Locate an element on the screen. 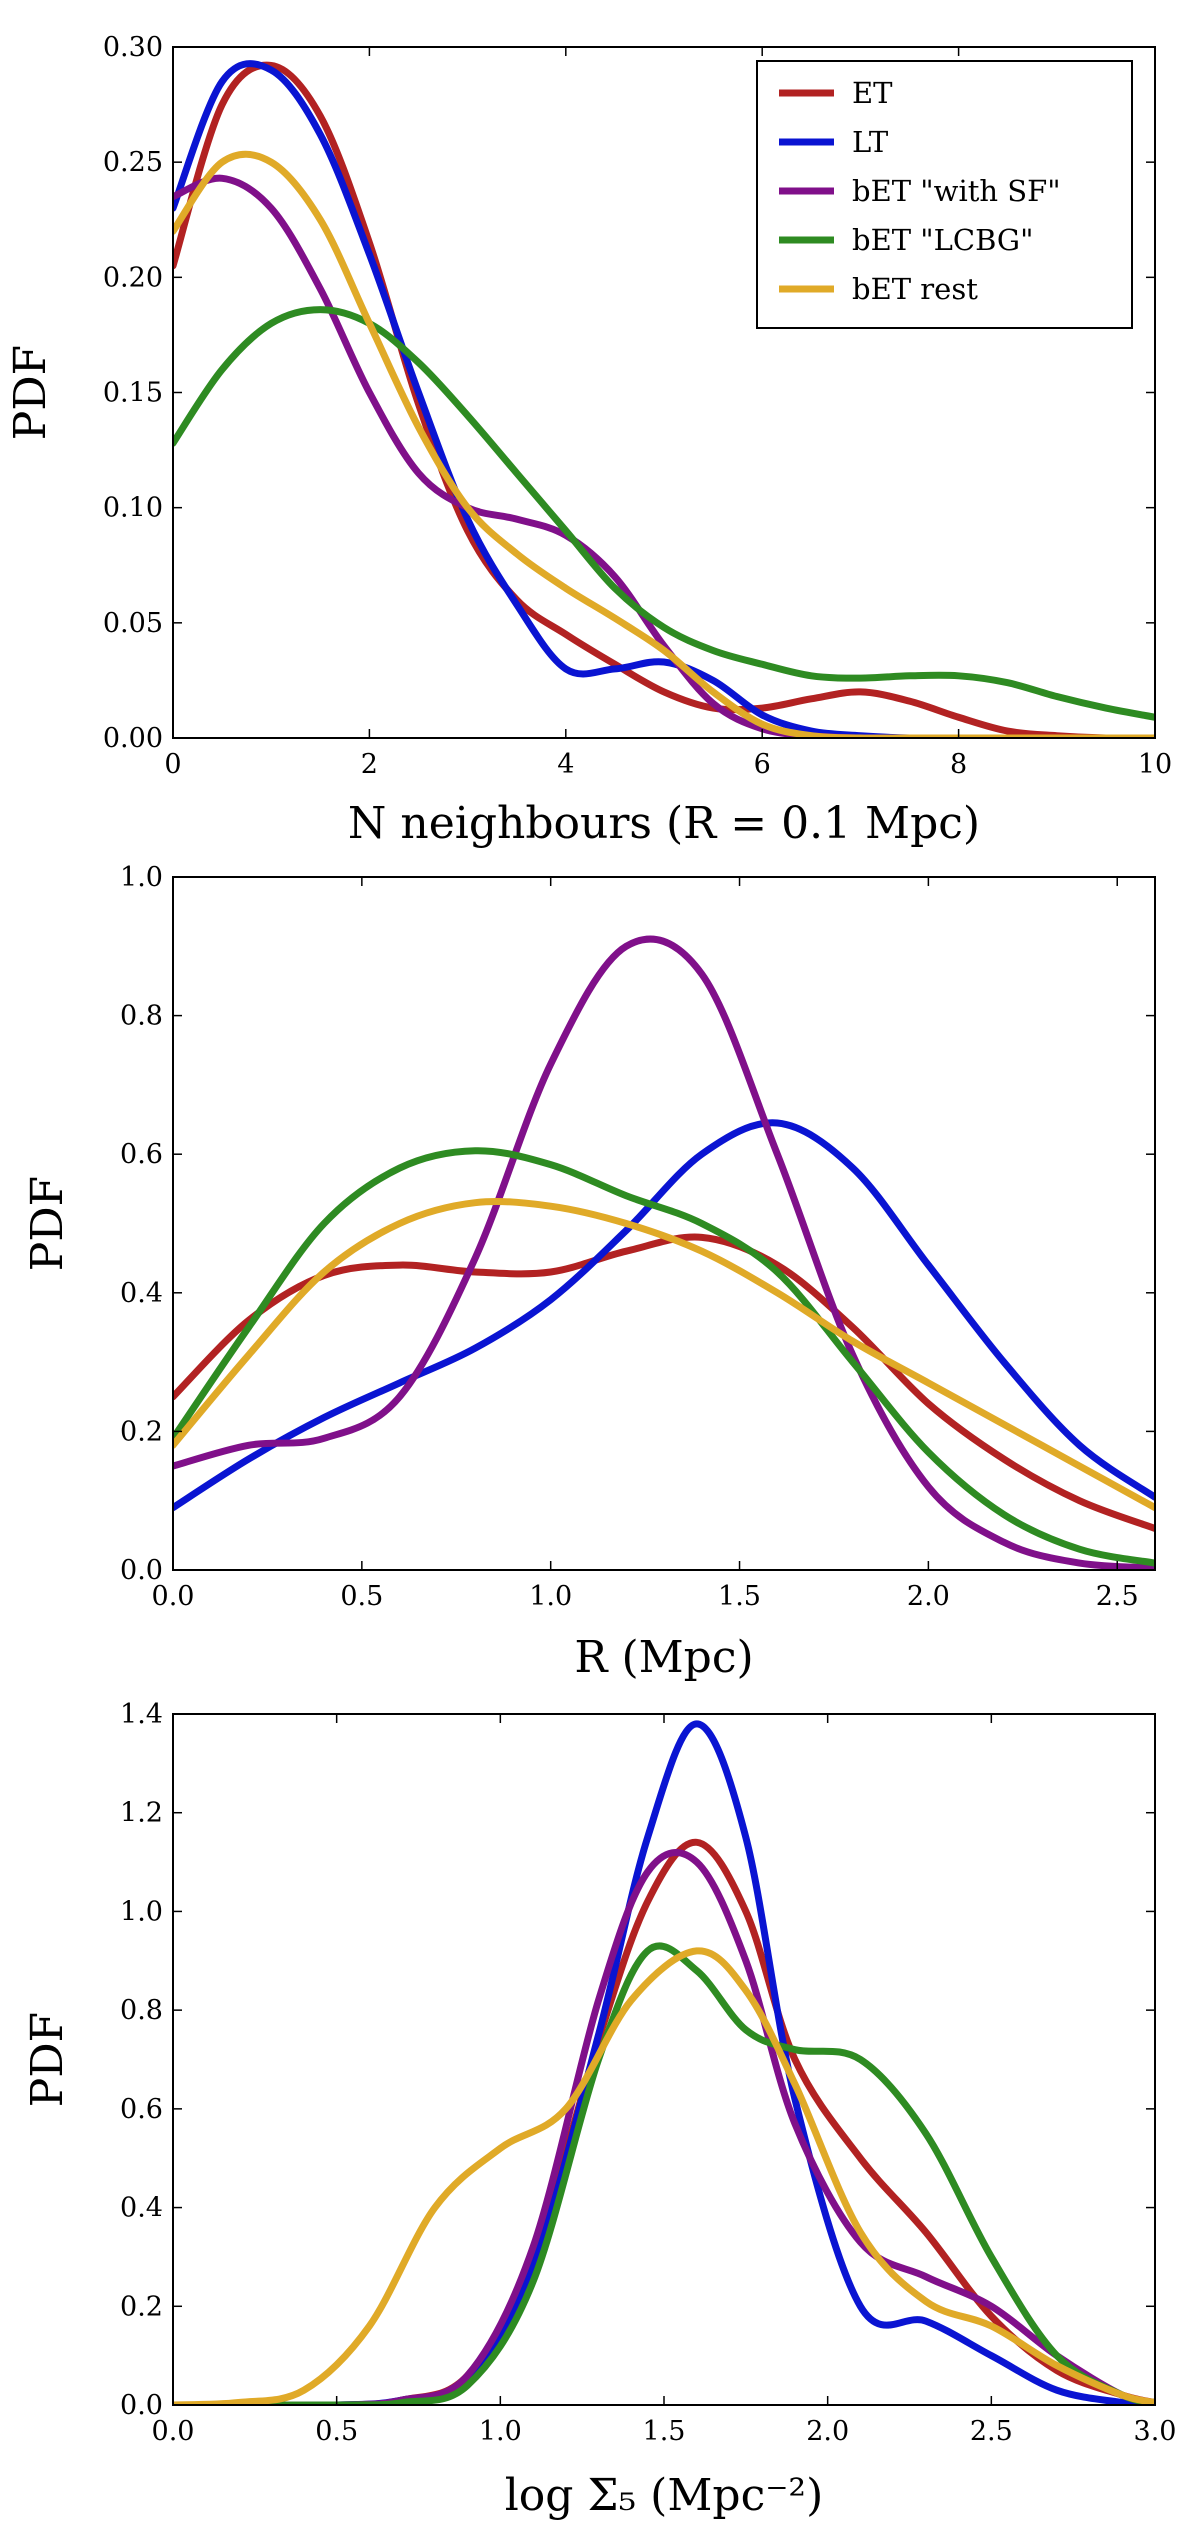 The image size is (1200, 2547). legend-entry: bET "LCBG" is located at coordinates (942, 240).